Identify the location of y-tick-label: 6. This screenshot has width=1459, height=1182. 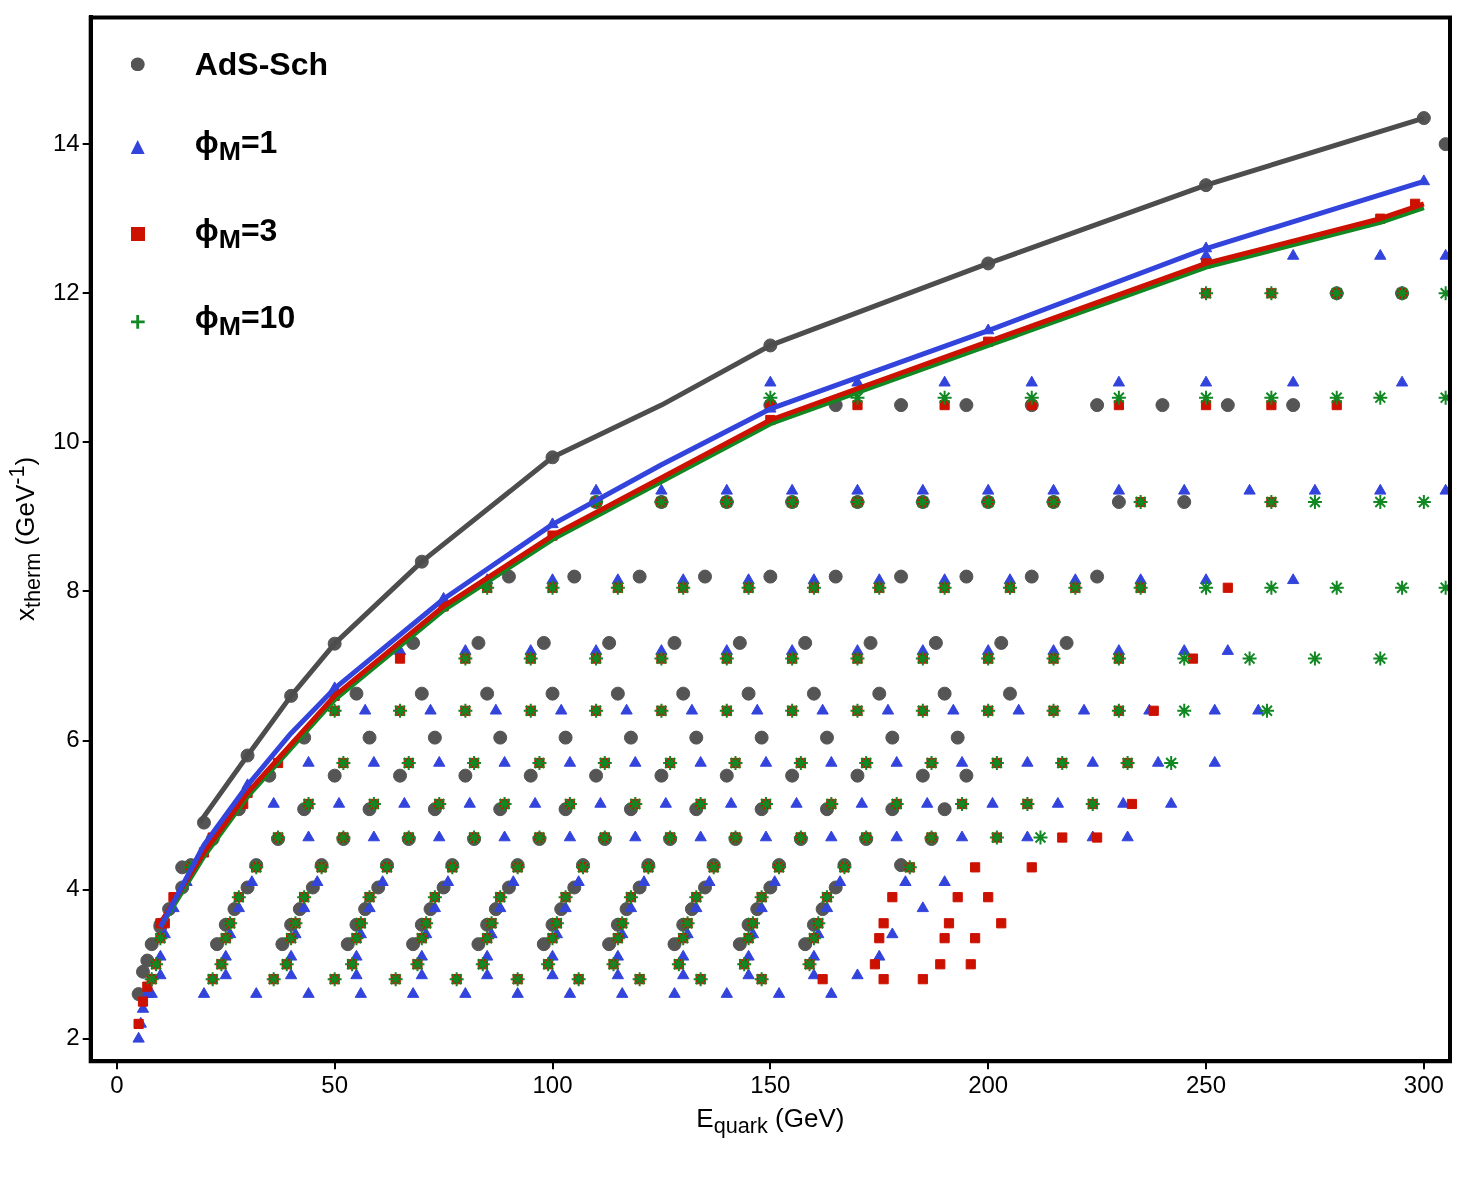
(73, 739).